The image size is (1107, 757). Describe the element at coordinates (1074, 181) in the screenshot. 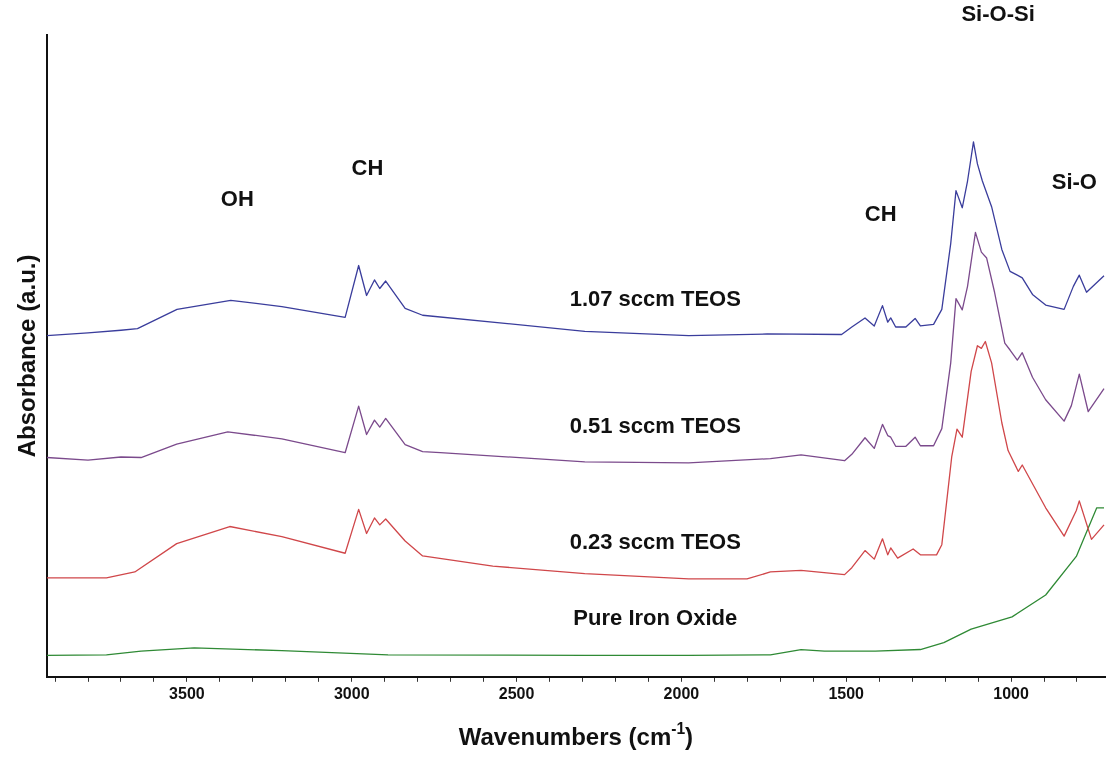

I see `annotation: Si-O` at that location.